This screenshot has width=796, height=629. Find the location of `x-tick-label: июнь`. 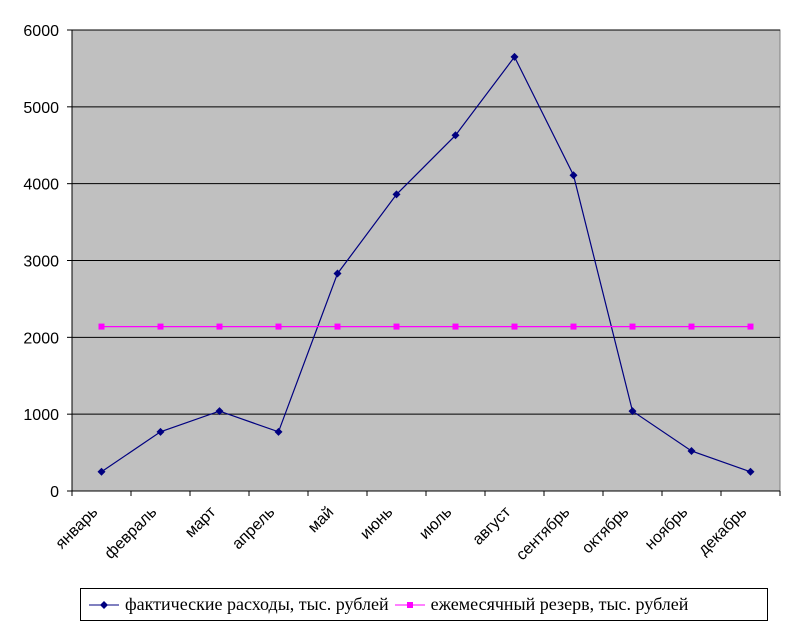

x-tick-label: июнь is located at coordinates (376, 523).